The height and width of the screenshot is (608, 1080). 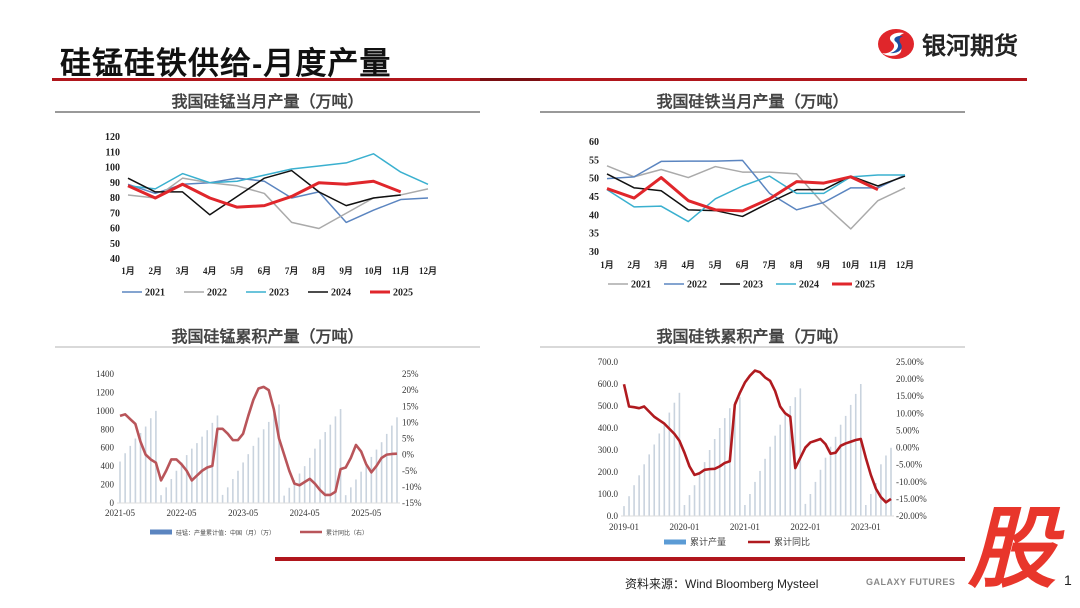 What do you see at coordinates (608, 384) in the screenshot?
I see `y-tick-label: 600.0` at bounding box center [608, 384].